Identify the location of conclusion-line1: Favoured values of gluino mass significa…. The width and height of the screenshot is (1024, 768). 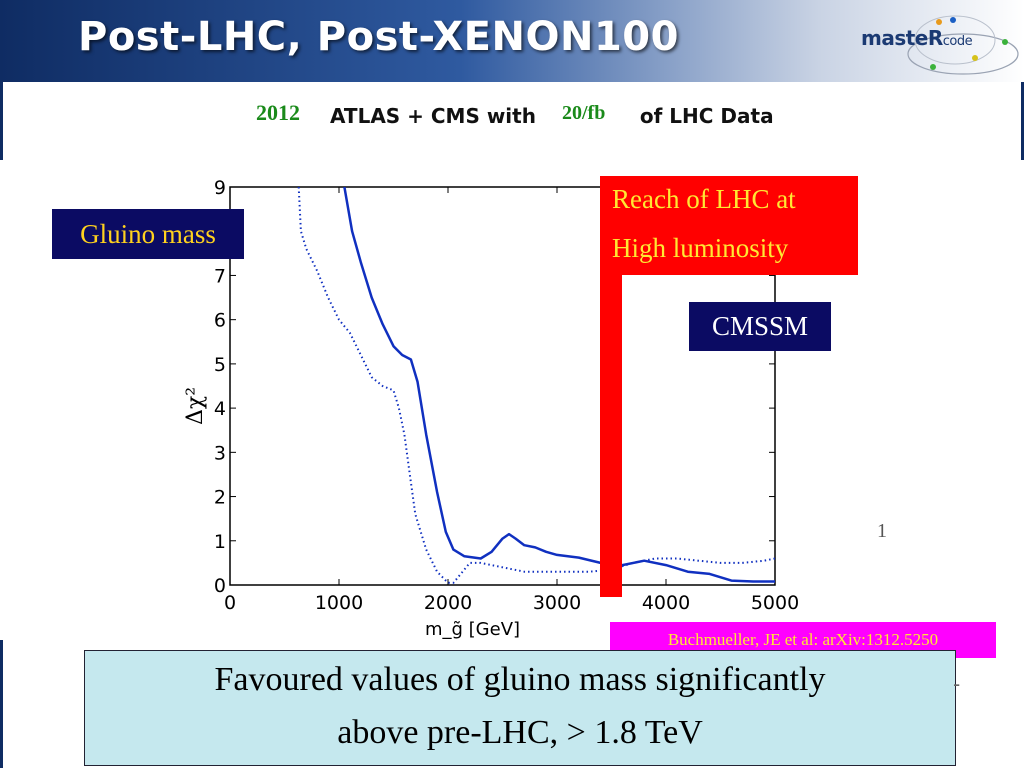
(520, 679).